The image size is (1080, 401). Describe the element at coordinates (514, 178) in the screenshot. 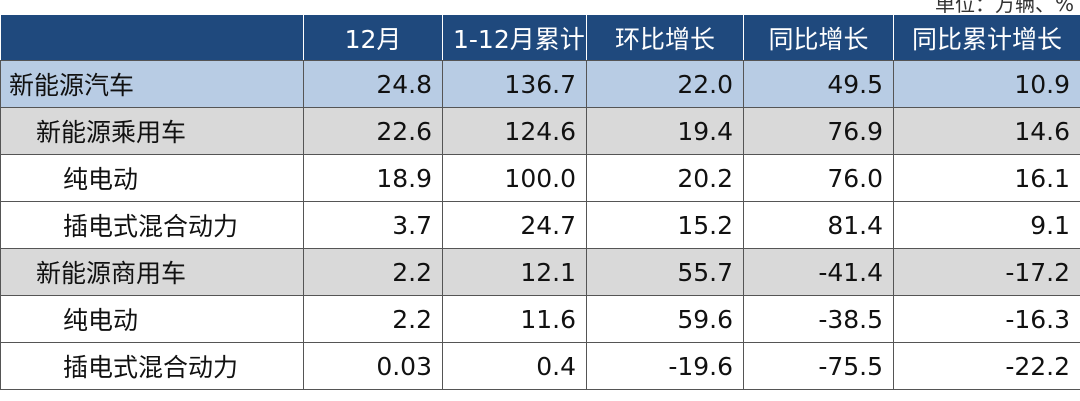

I see `cell: 100.0` at that location.